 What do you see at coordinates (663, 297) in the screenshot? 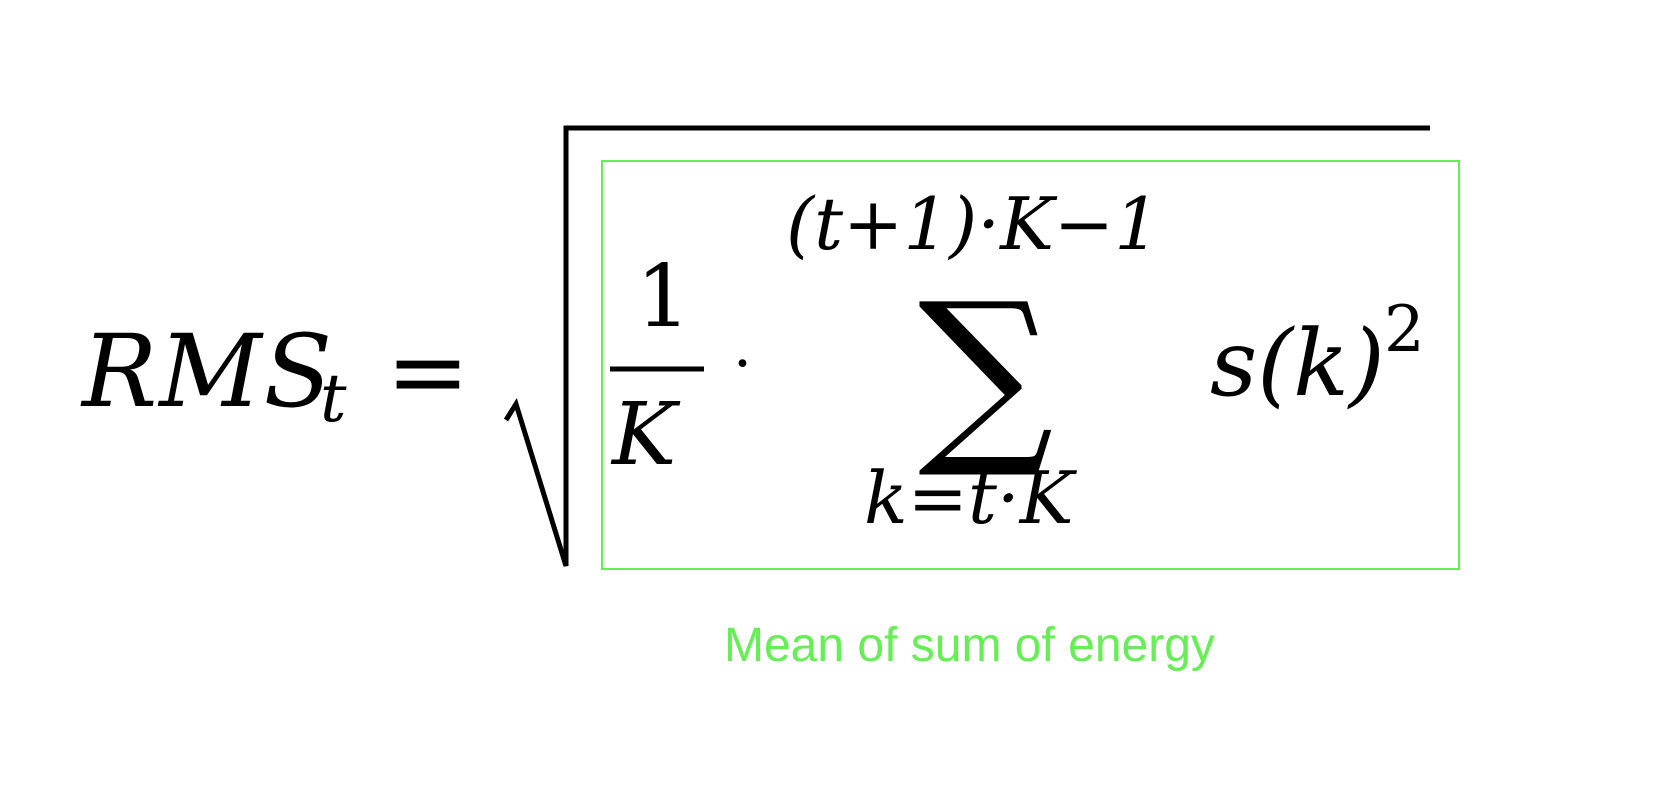
I see `fraction-numerator: 1` at bounding box center [663, 297].